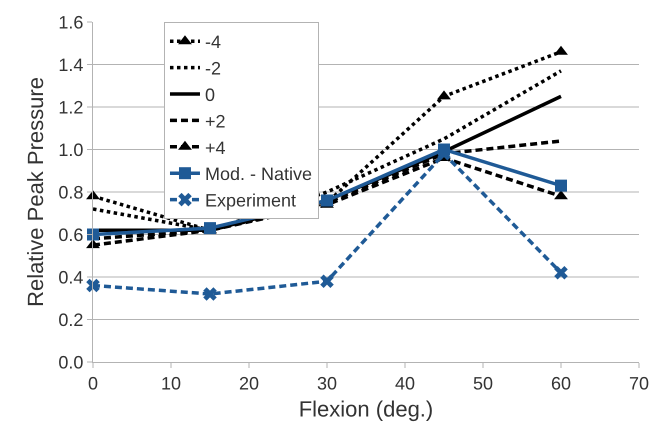 This screenshot has width=670, height=437. I want to click on legend-label: Experiment, so click(250, 200).